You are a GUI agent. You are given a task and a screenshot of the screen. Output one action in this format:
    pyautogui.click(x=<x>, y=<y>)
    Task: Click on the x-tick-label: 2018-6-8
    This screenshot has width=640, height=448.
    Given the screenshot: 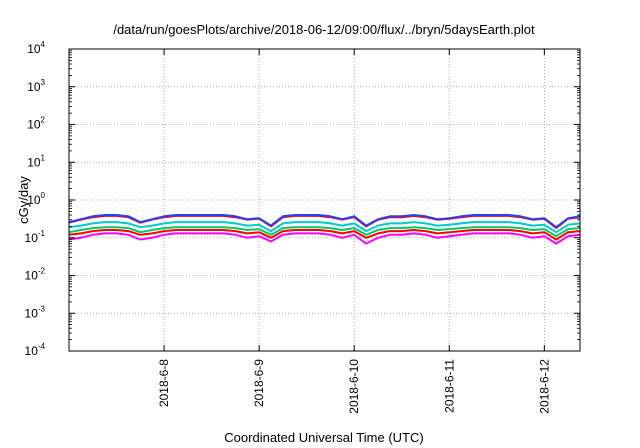 What is the action you would take?
    pyautogui.click(x=164, y=383)
    